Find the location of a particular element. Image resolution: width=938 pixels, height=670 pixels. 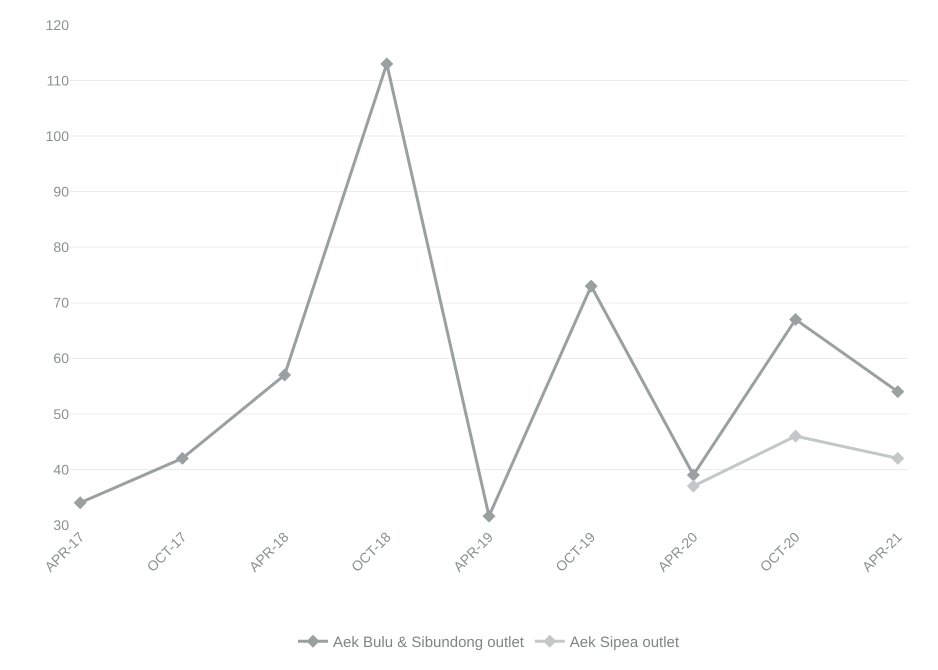

y-tick-label: 50 is located at coordinates (61, 414).